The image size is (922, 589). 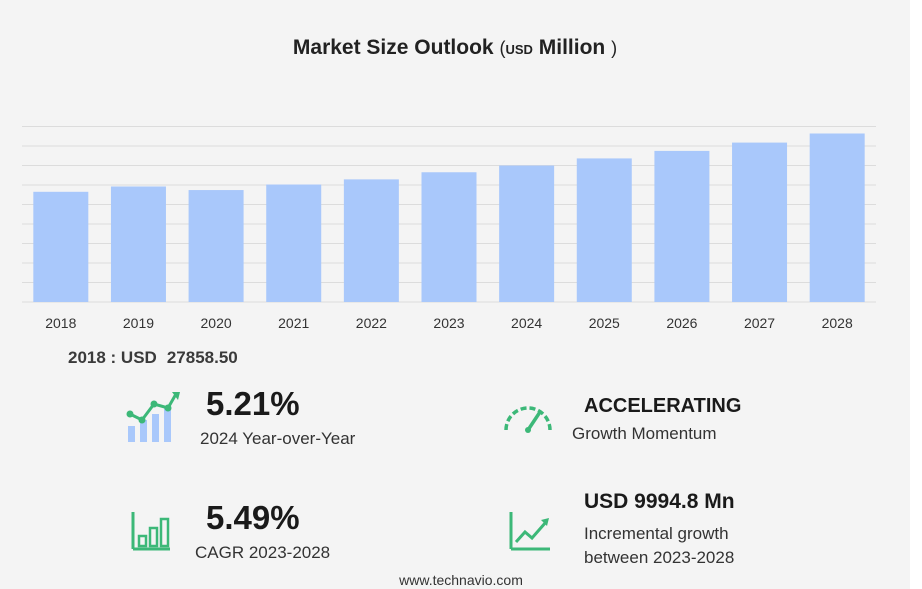 I want to click on trend-line-icon, so click(x=529, y=531).